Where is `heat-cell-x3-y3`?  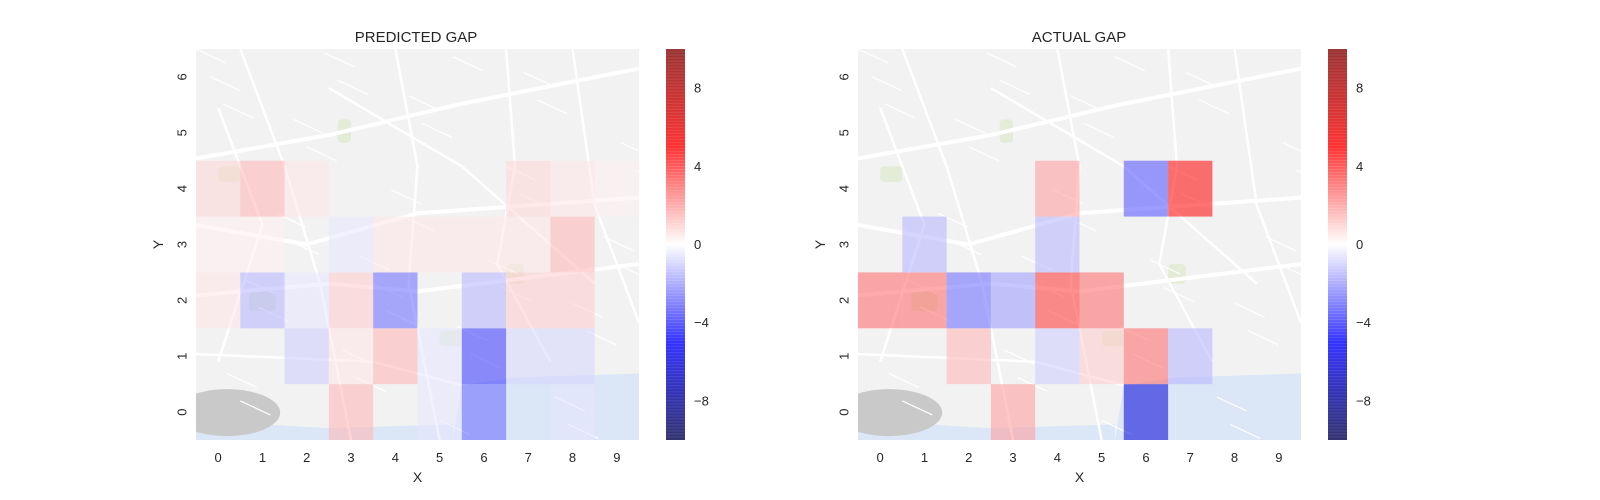
heat-cell-x3-y3 is located at coordinates (351, 244).